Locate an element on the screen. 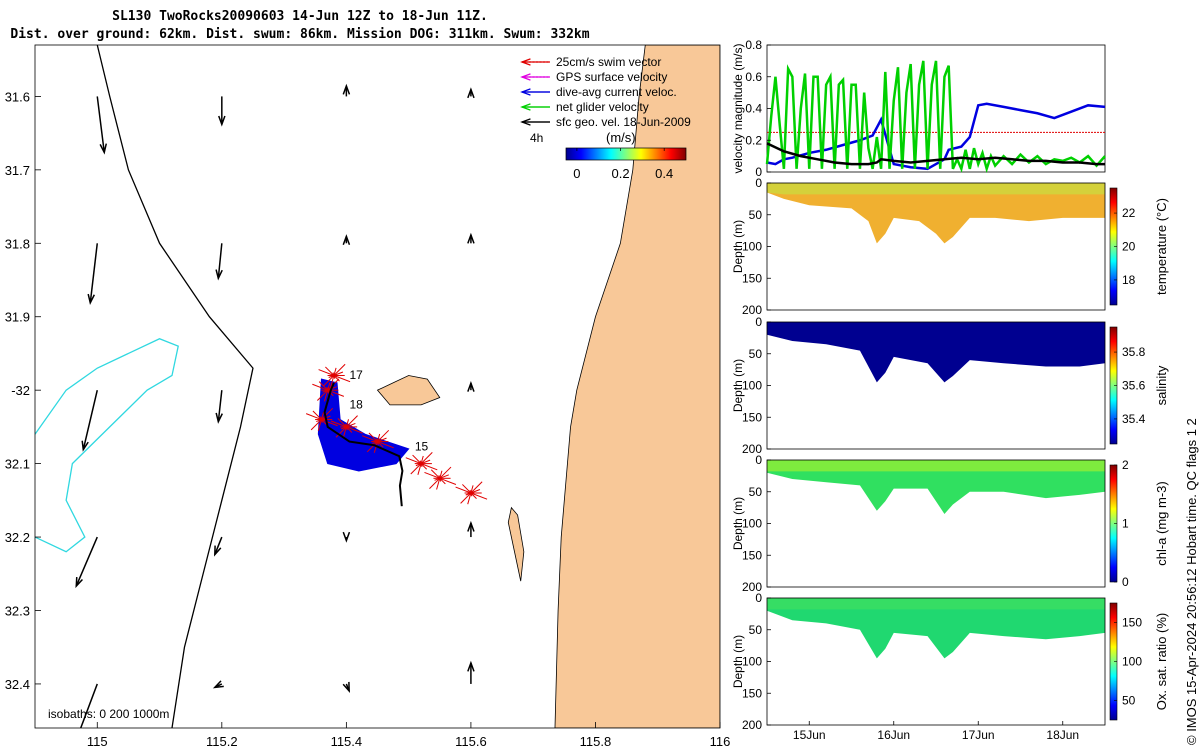  isobath-0m is located at coordinates (175, 386).